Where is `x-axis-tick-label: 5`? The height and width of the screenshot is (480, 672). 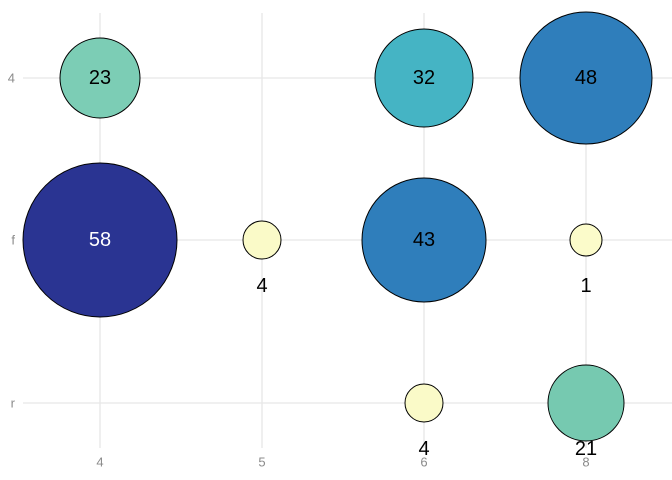
x-axis-tick-label: 5 is located at coordinates (261, 462).